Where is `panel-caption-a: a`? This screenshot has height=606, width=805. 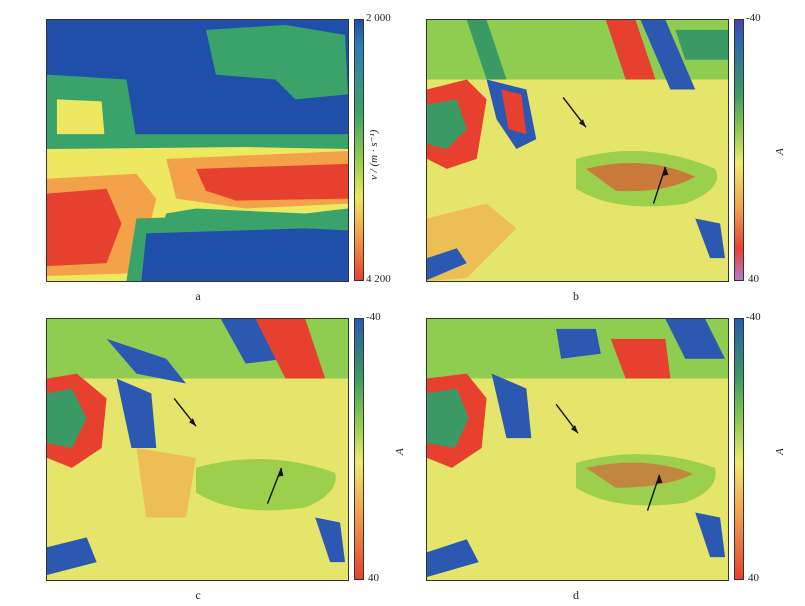
panel-caption-a: a is located at coordinates (198, 296).